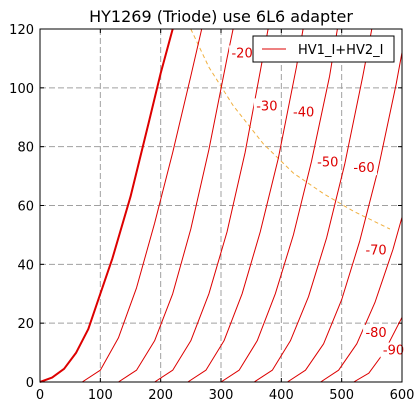 This screenshot has width=420, height=407. I want to click on x-tick-label-300: 300, so click(221, 395).